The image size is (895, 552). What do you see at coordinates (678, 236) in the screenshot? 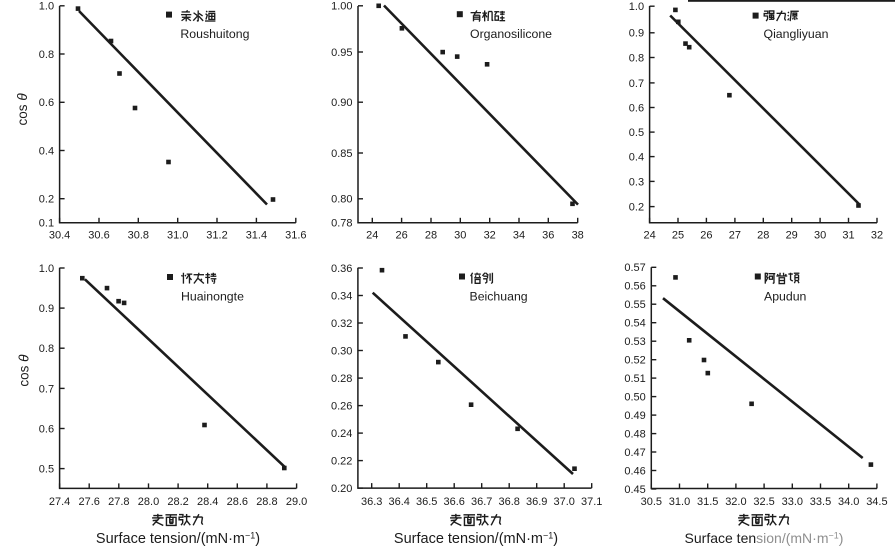
I see `svg-text: 25` at bounding box center [678, 236].